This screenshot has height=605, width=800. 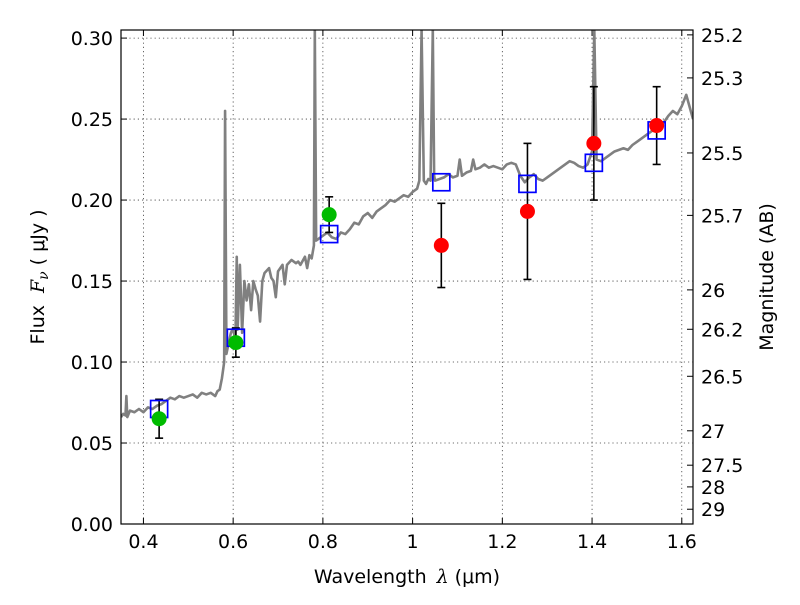 What do you see at coordinates (92, 201) in the screenshot?
I see `y-tick-label: 0.20` at bounding box center [92, 201].